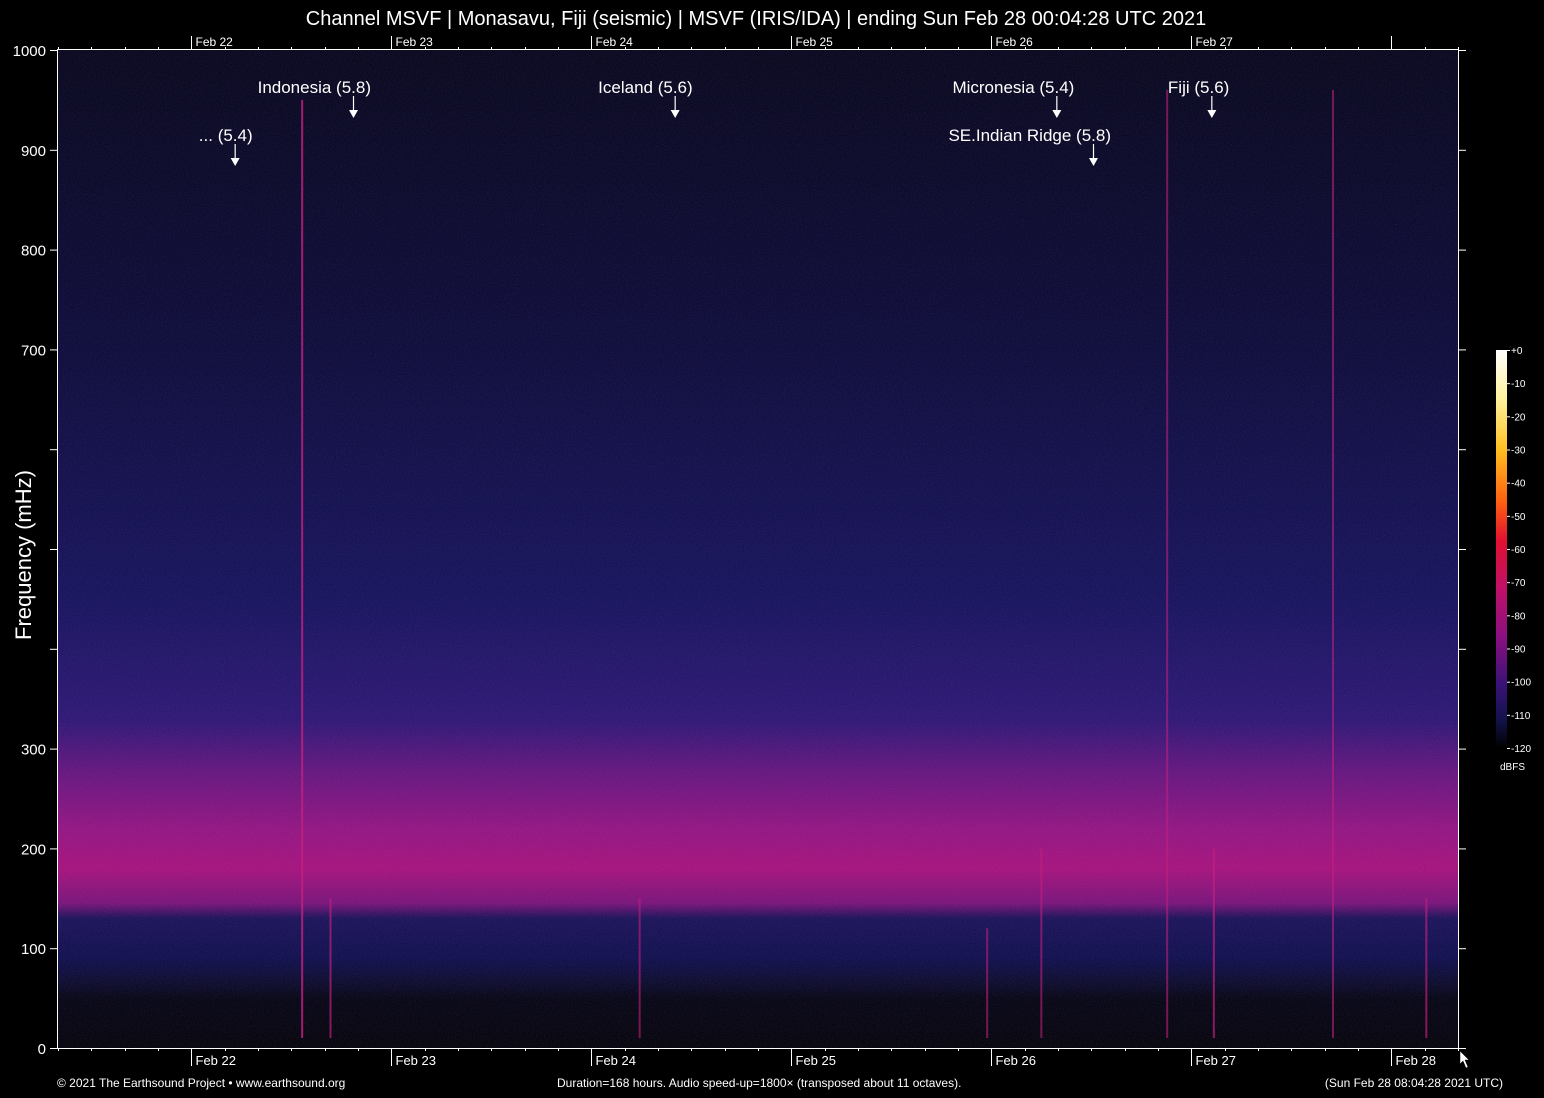 Image resolution: width=1544 pixels, height=1098 pixels. What do you see at coordinates (645, 87) in the screenshot?
I see `annotation-label: Iceland (5.6)` at bounding box center [645, 87].